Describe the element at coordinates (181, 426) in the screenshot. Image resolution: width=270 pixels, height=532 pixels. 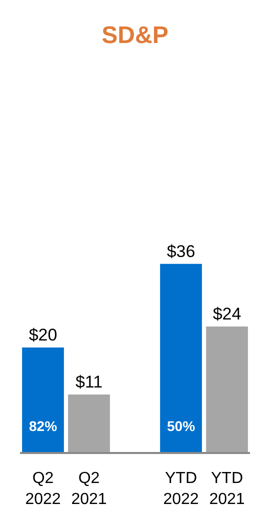
I see `annotation: 50%` at that location.